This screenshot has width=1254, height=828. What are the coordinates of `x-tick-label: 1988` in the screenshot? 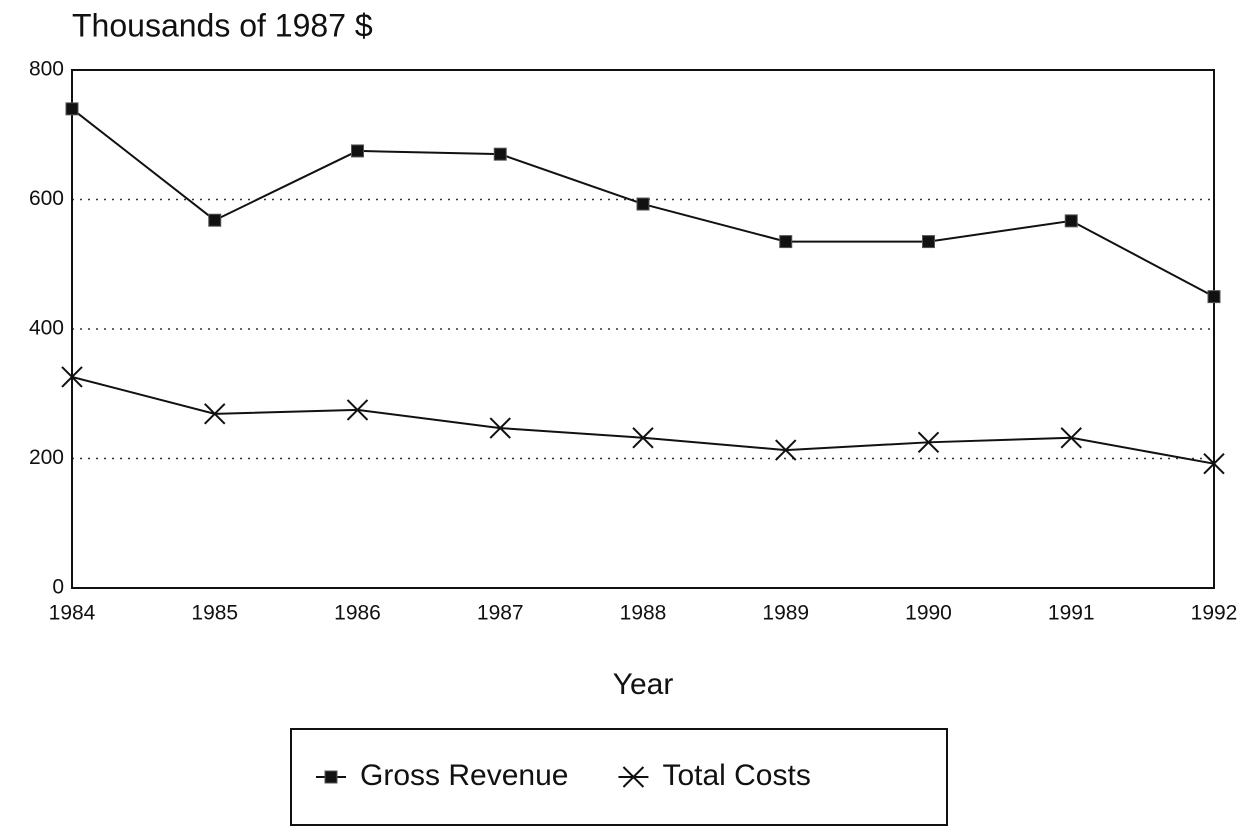 It's located at (643, 613).